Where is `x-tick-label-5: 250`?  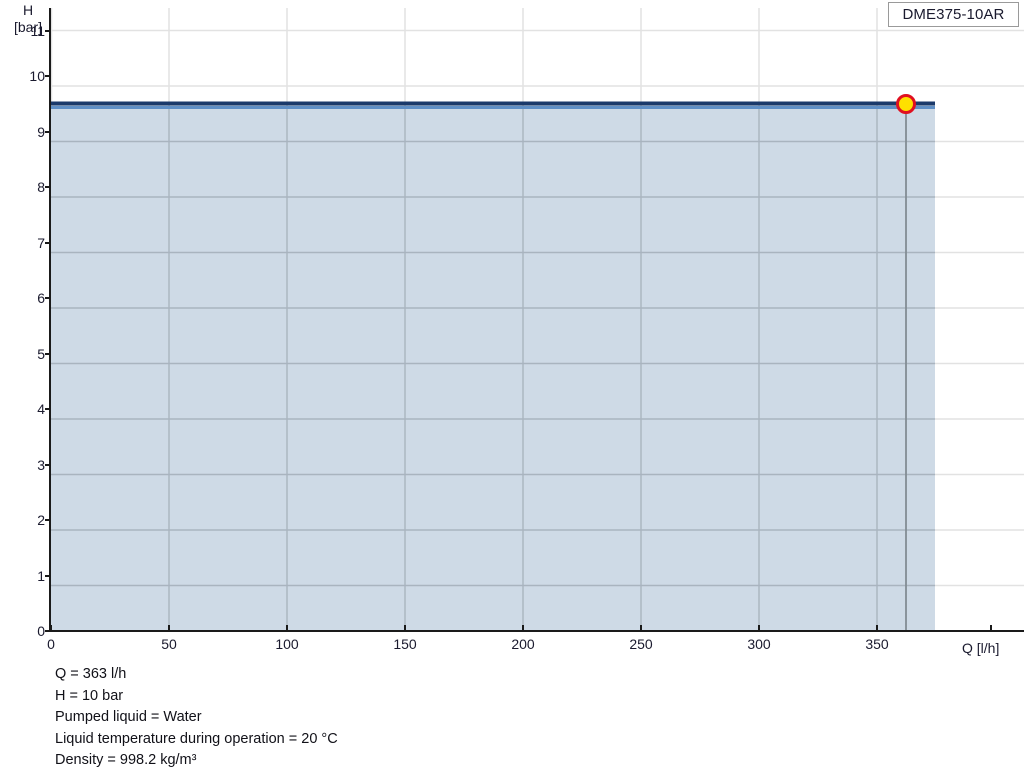
x-tick-label-5: 250 is located at coordinates (641, 644).